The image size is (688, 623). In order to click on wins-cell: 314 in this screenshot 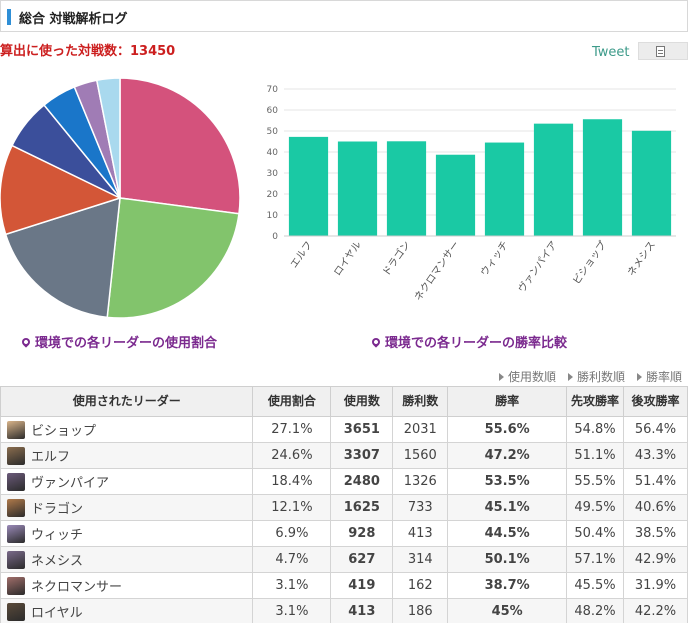, I will do `click(420, 559)`.